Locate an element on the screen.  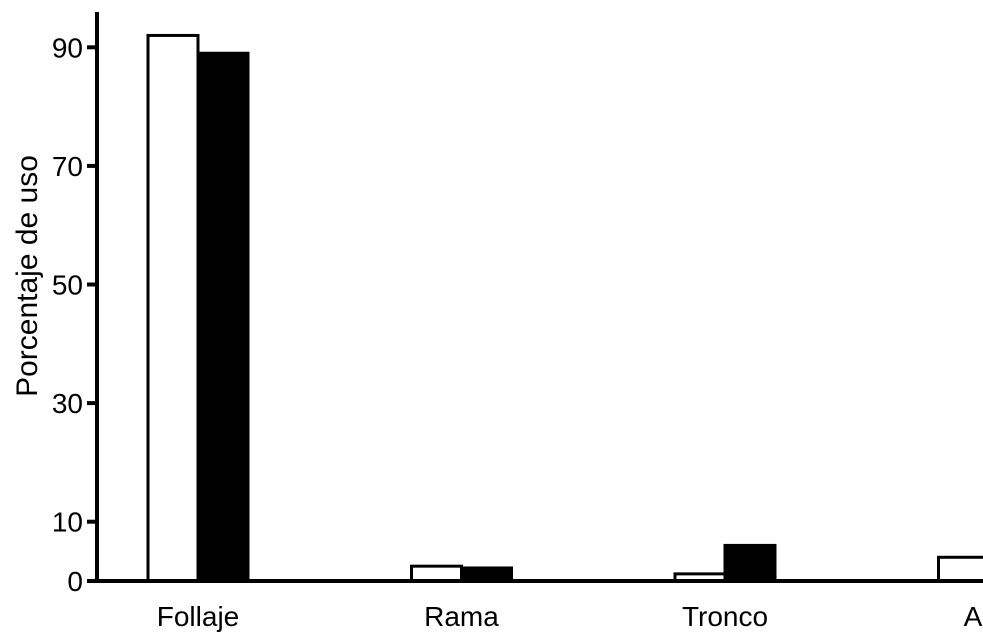
y-tick-label: 50 is located at coordinates (67, 285).